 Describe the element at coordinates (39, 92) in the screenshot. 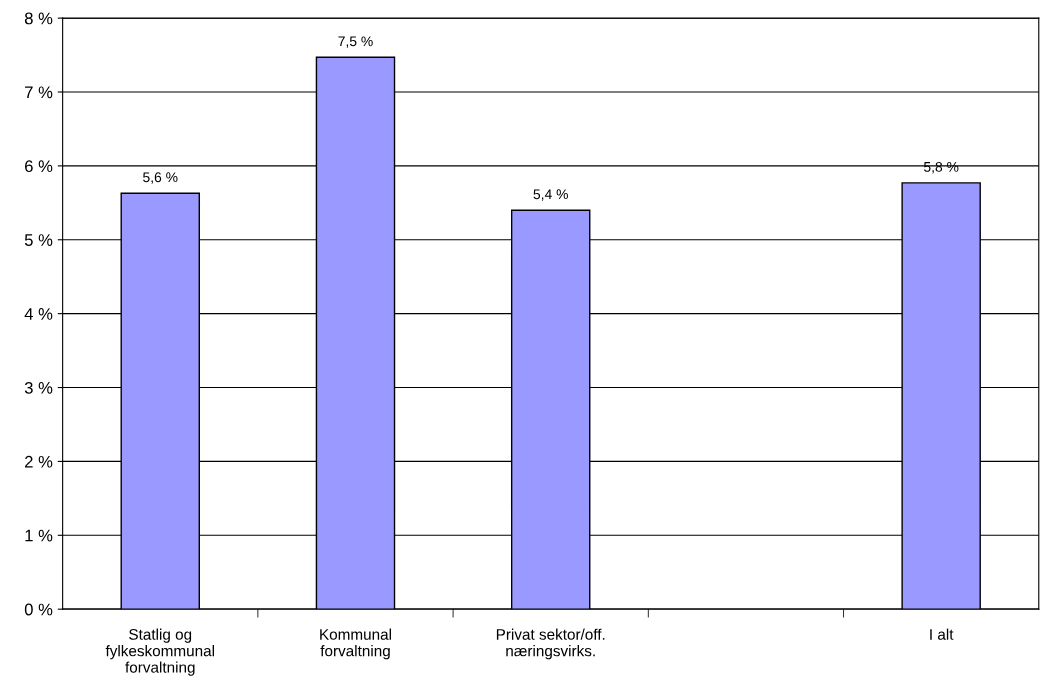

I see `y-tick-label: 7 %` at that location.